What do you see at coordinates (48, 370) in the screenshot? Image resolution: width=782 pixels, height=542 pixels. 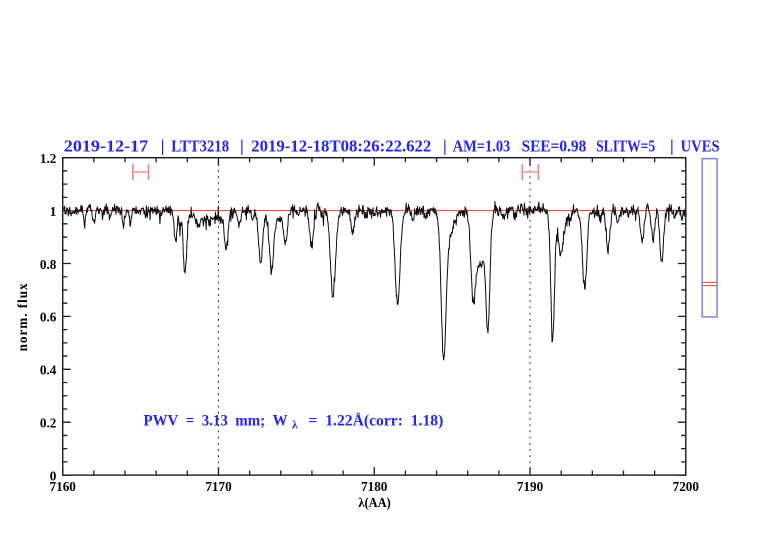 I see `svg-text: 0.4` at bounding box center [48, 370].